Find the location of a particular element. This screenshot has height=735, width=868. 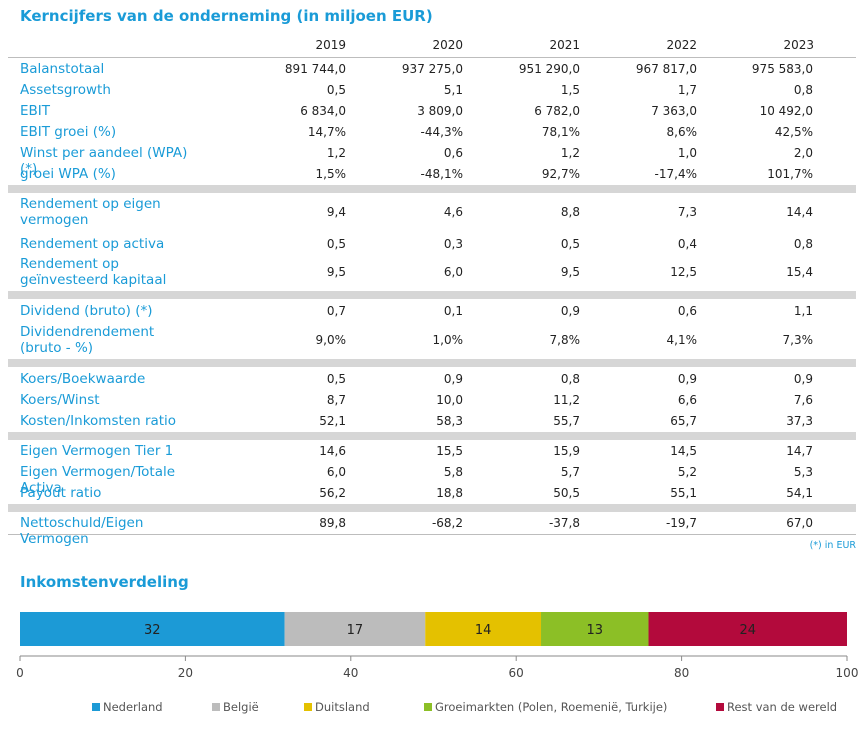

table-cell: 0,4 is located at coordinates (687, 244).